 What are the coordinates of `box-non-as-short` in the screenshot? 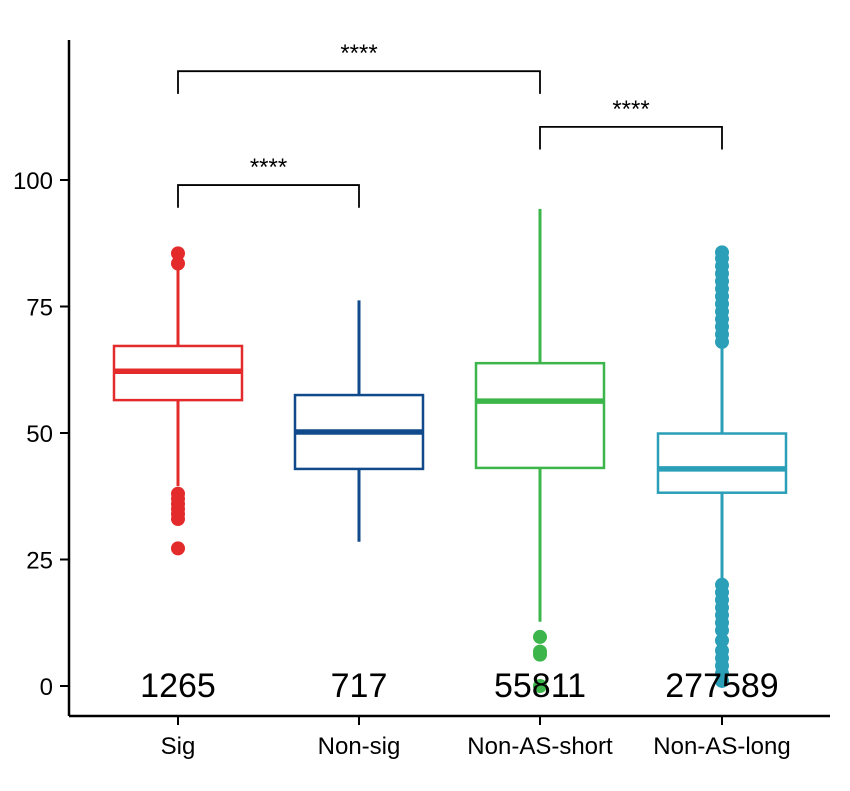 It's located at (540, 450).